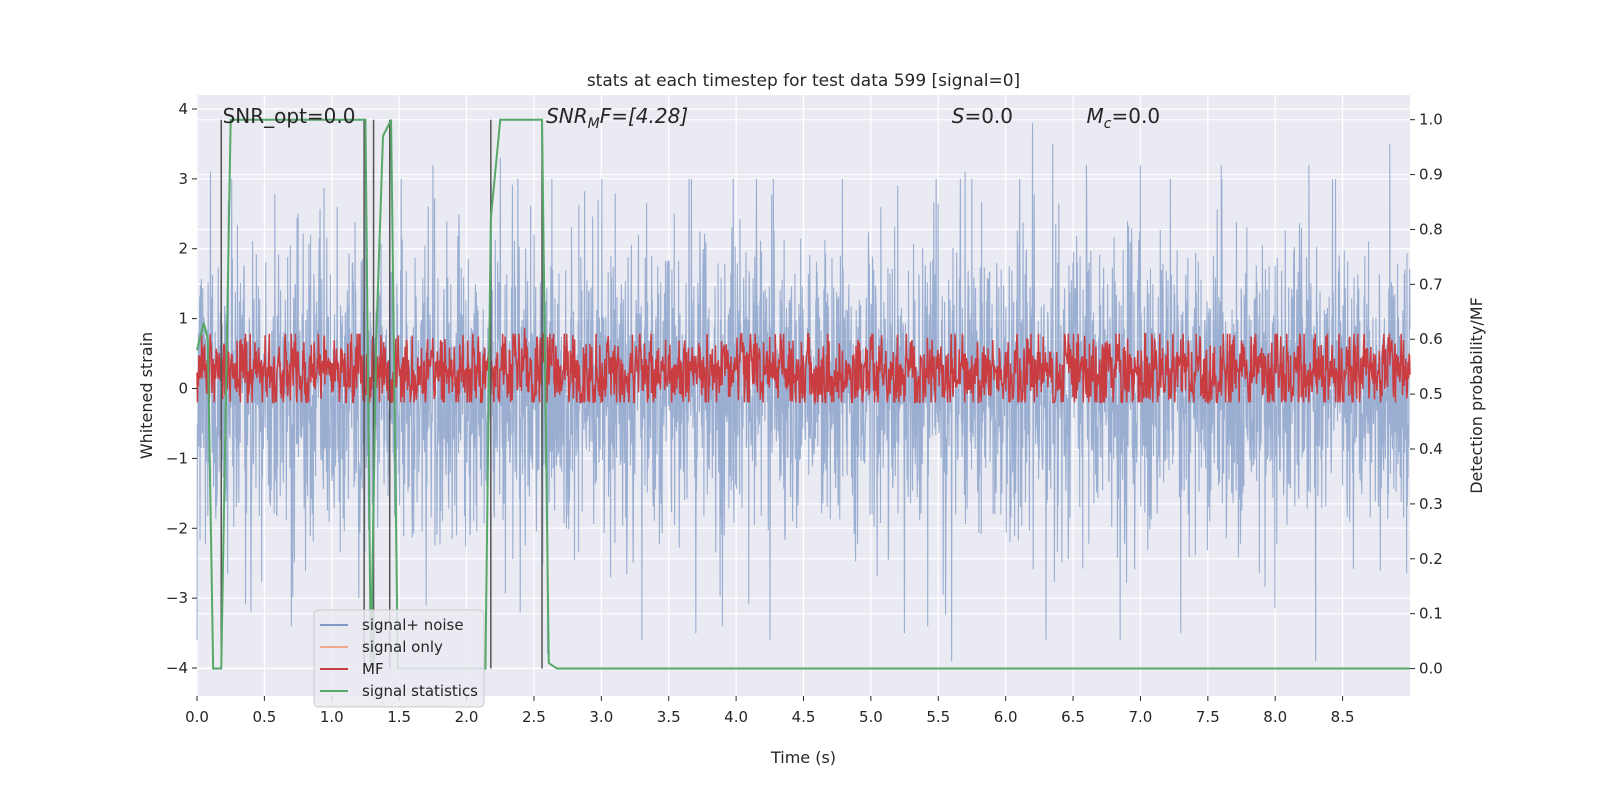 The image size is (1600, 804). What do you see at coordinates (1431, 449) in the screenshot?
I see `y-right-tick-label: 0.4` at bounding box center [1431, 449].